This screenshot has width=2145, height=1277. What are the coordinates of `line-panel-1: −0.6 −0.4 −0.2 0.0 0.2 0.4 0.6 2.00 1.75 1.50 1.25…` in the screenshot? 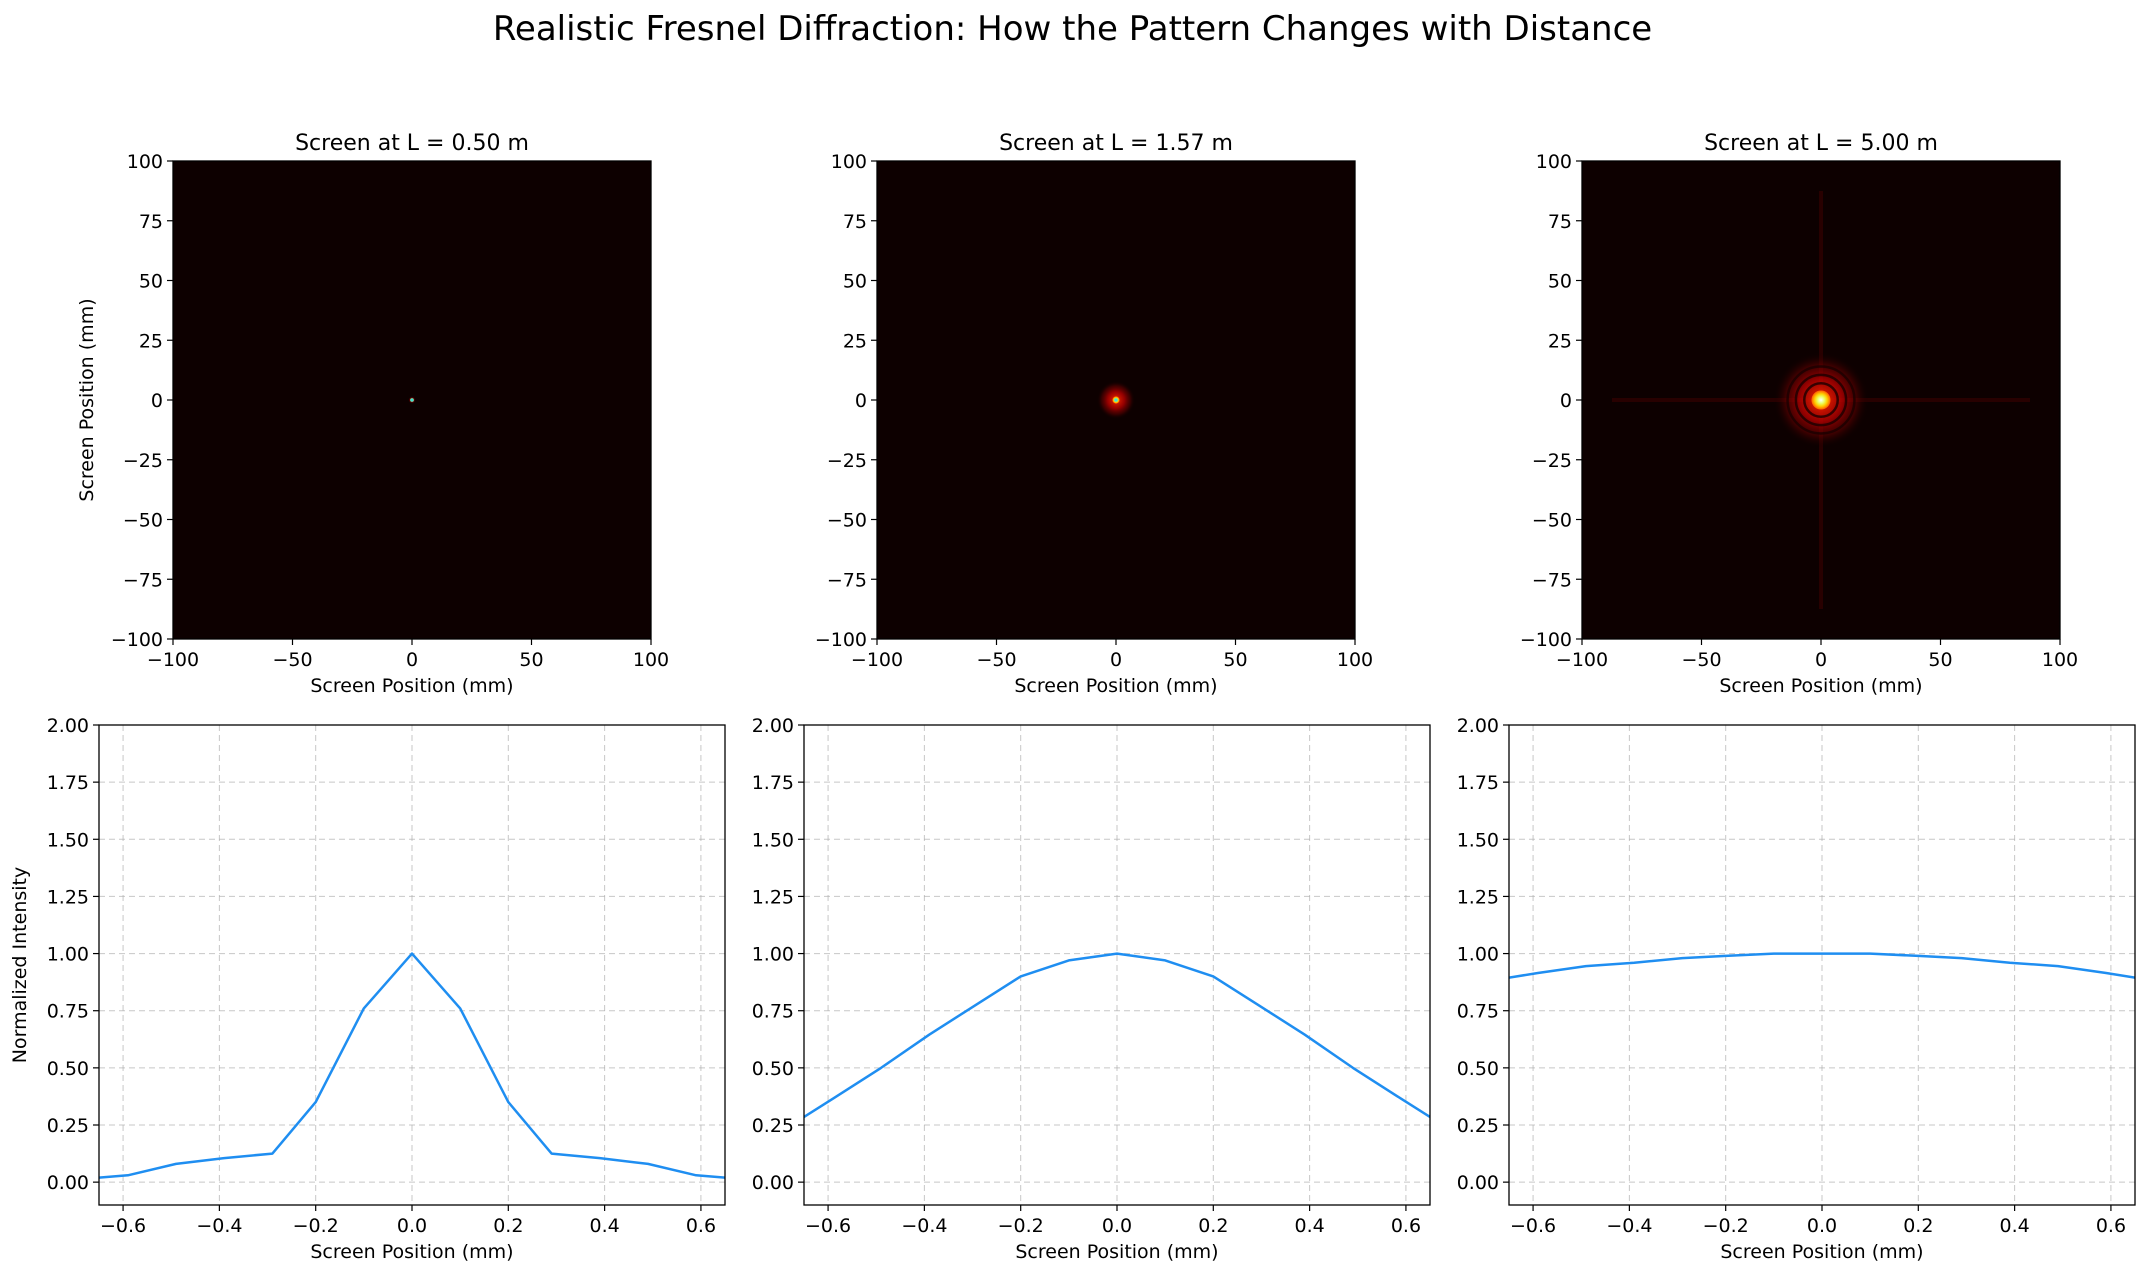 It's located at (367, 989).